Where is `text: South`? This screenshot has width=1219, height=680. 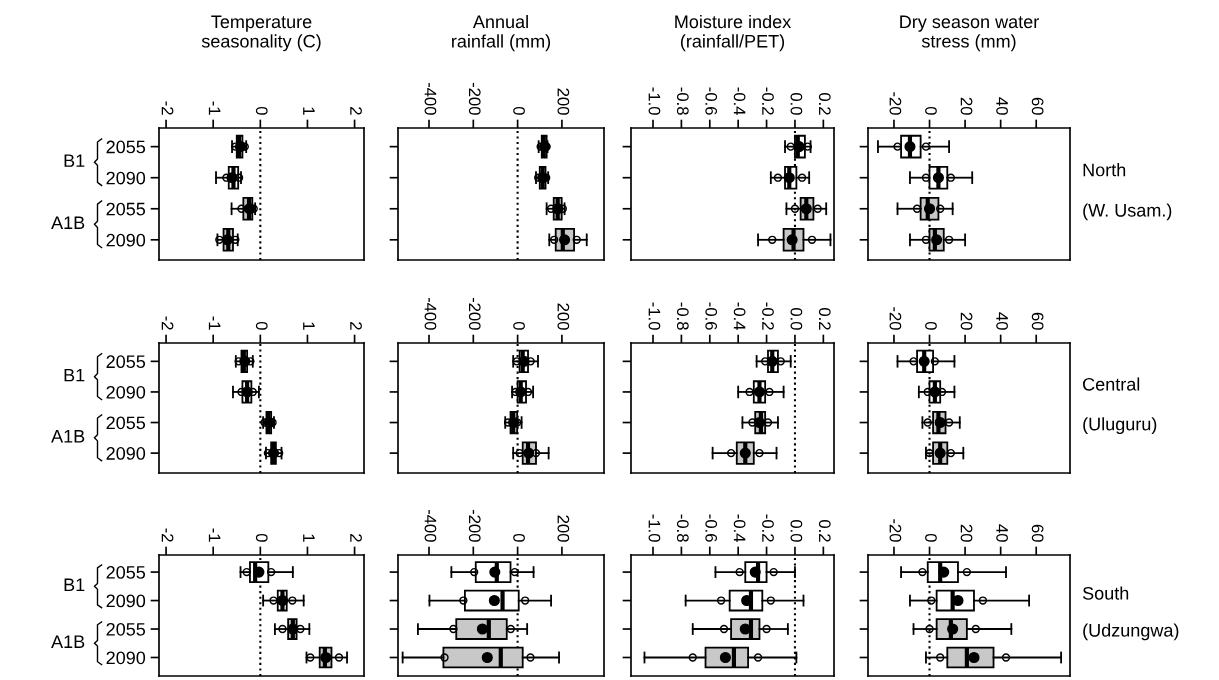
text: South is located at coordinates (1105, 593).